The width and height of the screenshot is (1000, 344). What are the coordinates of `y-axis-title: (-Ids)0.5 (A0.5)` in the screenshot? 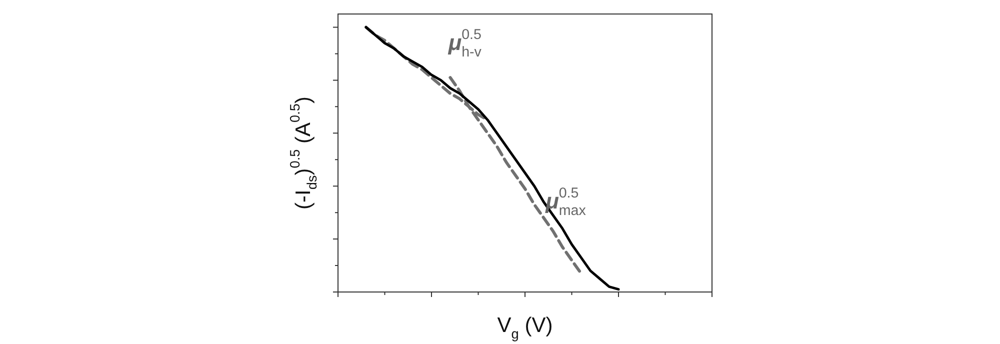 It's located at (304, 153).